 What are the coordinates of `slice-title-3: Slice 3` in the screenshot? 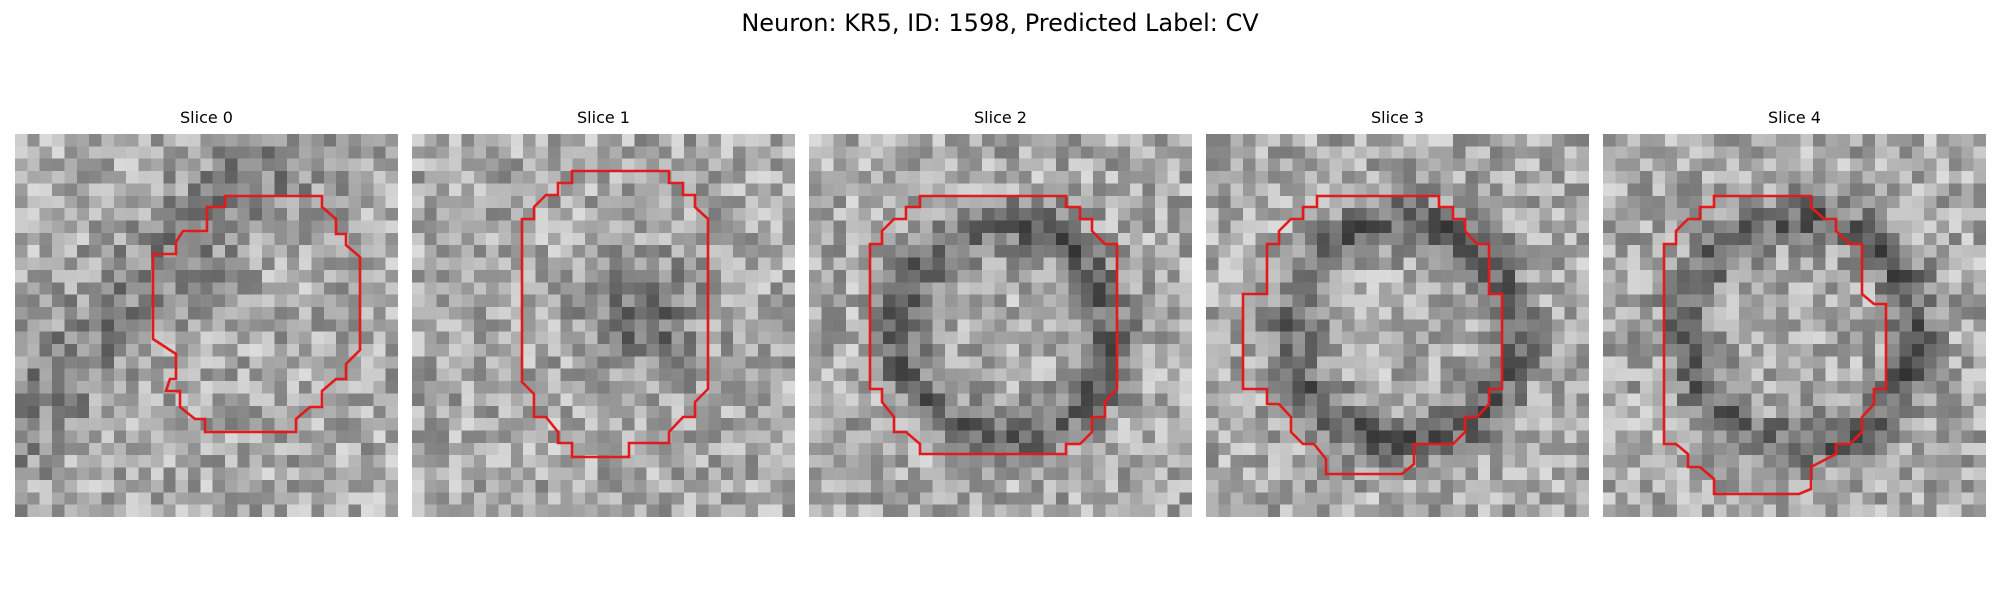 It's located at (1397, 117).